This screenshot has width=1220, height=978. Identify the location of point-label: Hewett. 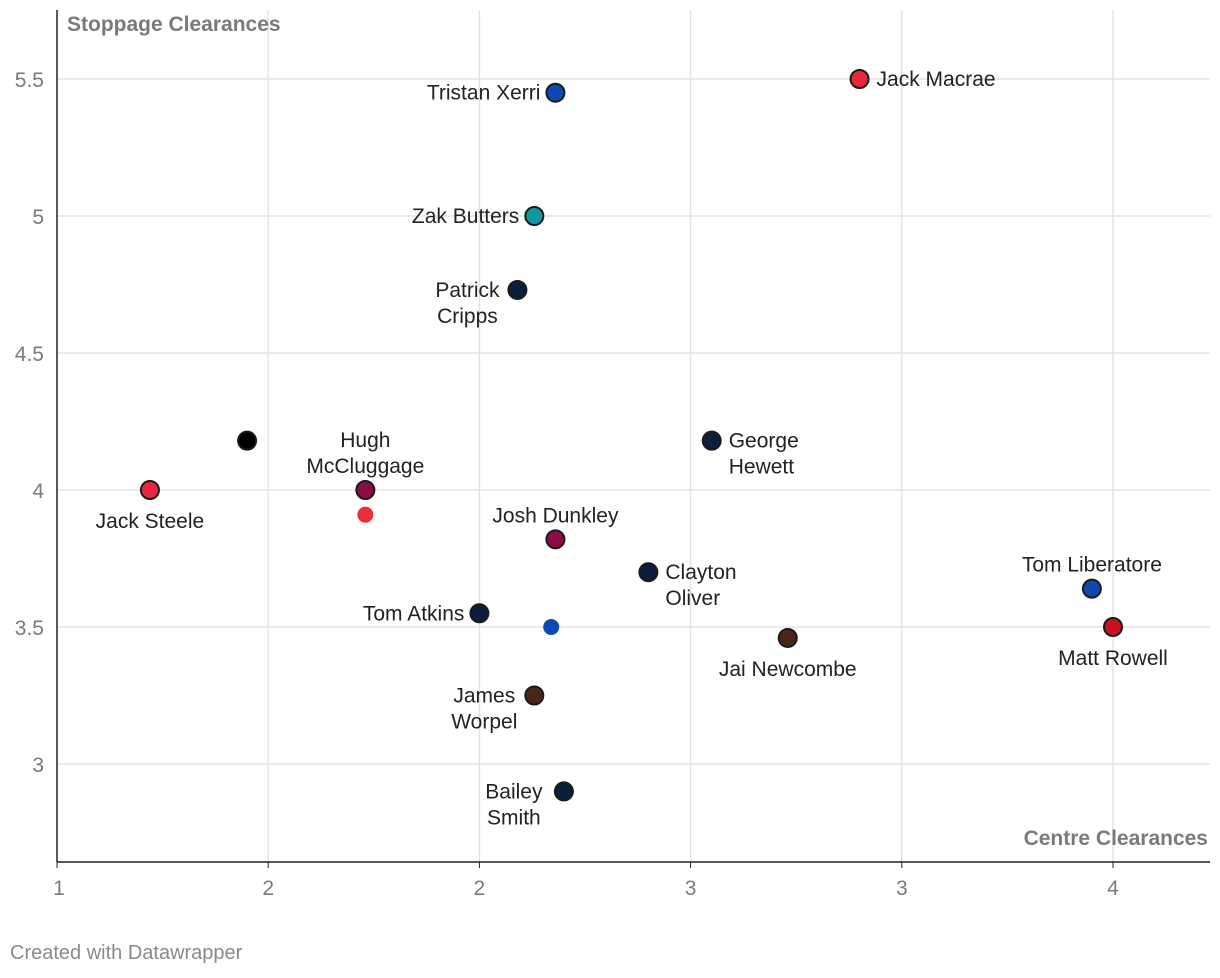
(762, 467).